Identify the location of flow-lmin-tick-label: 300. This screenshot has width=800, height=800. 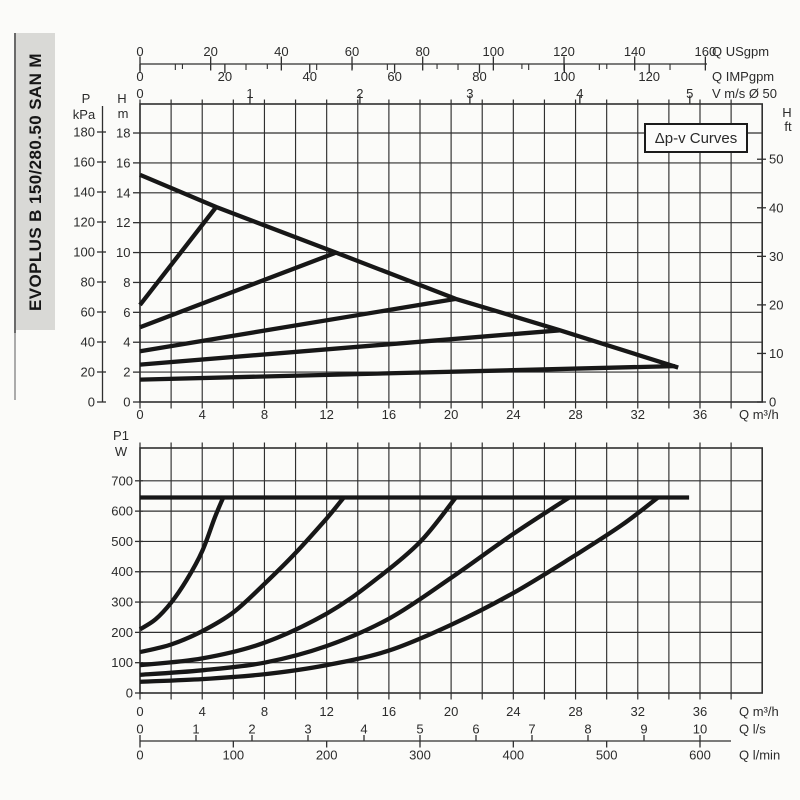
(420, 755).